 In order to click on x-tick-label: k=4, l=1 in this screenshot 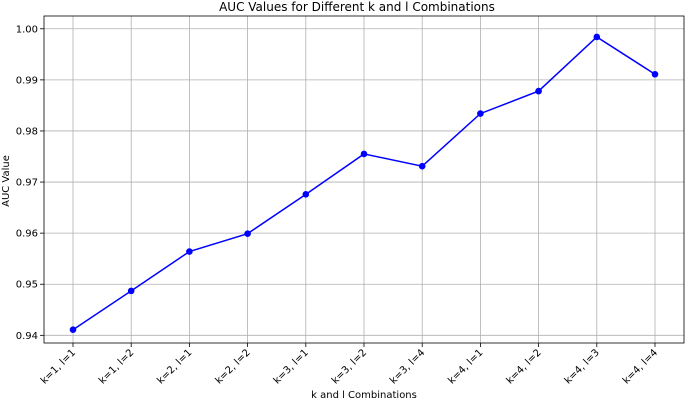, I will do `click(465, 366)`.